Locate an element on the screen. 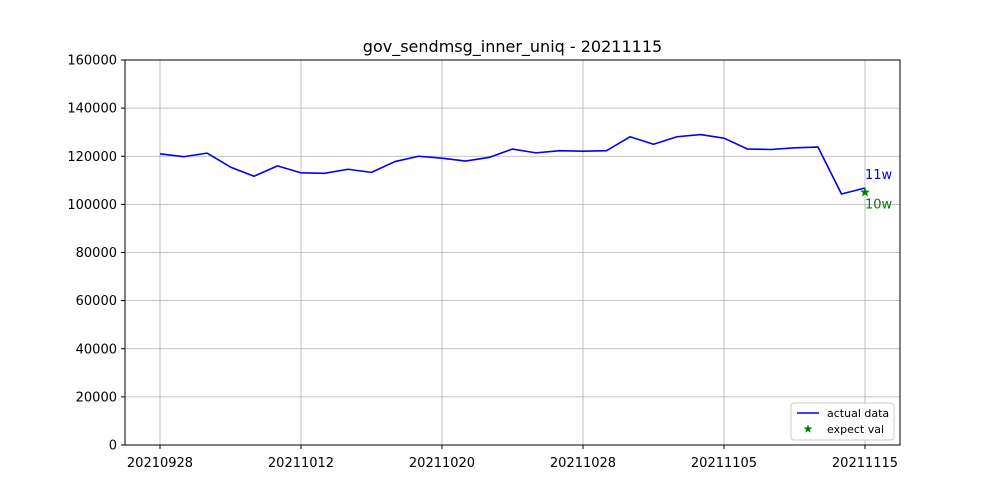  legend-label-expected: expect val is located at coordinates (855, 429).